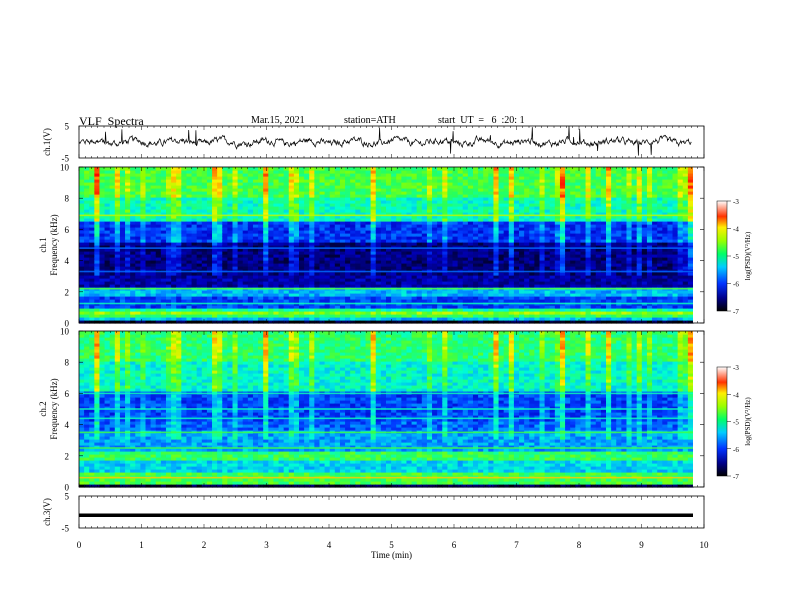 The image size is (792, 612). I want to click on time-tick-label: 0, so click(79, 545).